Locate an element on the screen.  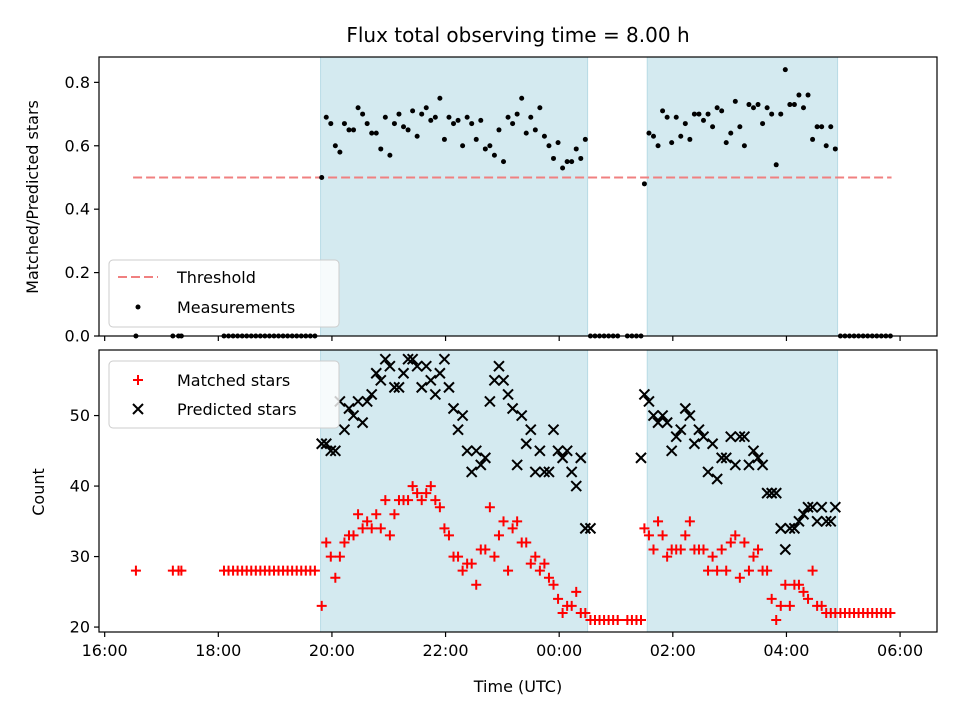
x-tick-label: 20:00 is located at coordinates (332, 650).